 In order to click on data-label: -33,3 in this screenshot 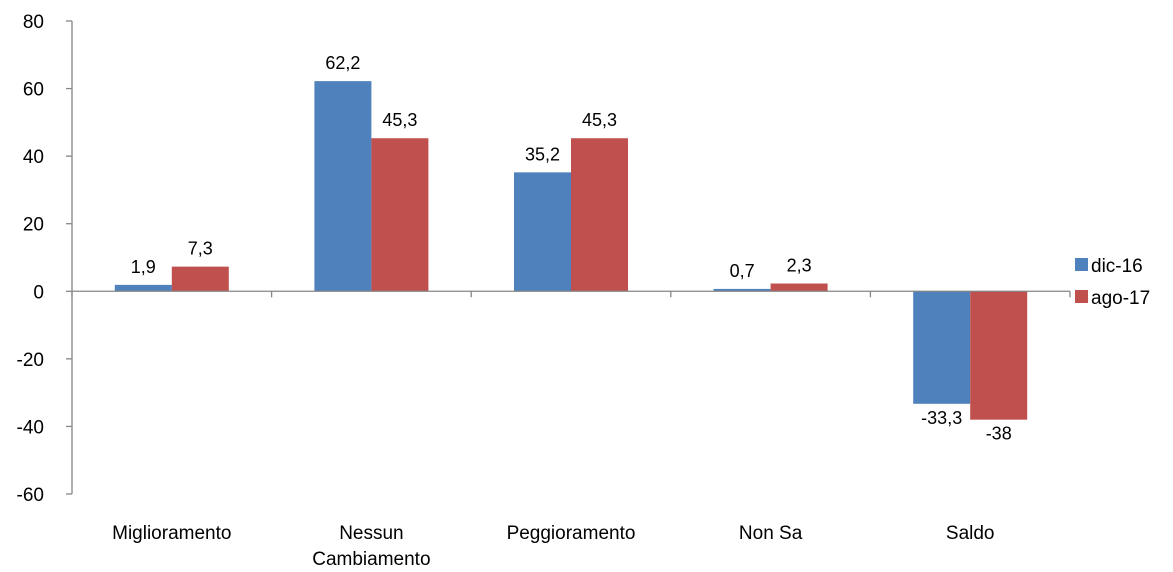, I will do `click(941, 418)`.